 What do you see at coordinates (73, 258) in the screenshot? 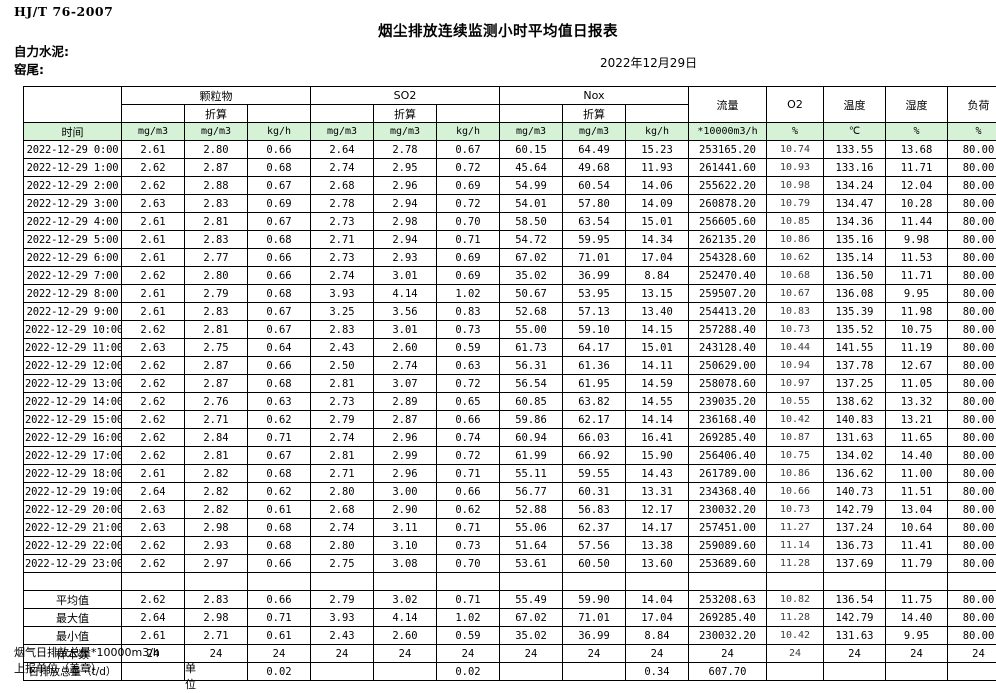
I see `cell-timestamp: 2022-12-29 6:00` at bounding box center [73, 258].